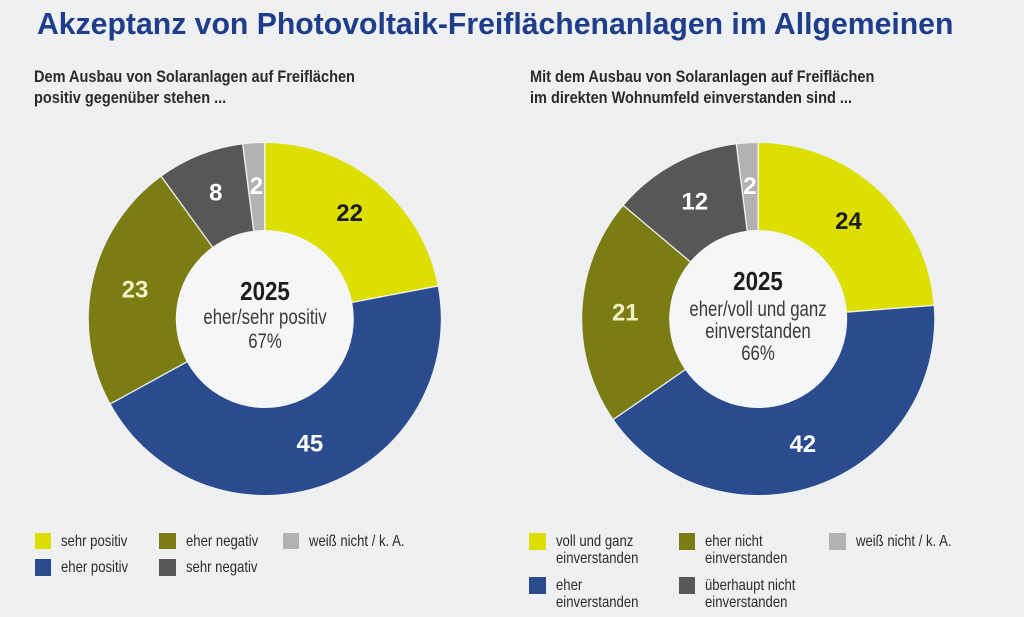 Image resolution: width=1024 pixels, height=617 pixels. Describe the element at coordinates (625, 312) in the screenshot. I see `svg-text: 21` at that location.